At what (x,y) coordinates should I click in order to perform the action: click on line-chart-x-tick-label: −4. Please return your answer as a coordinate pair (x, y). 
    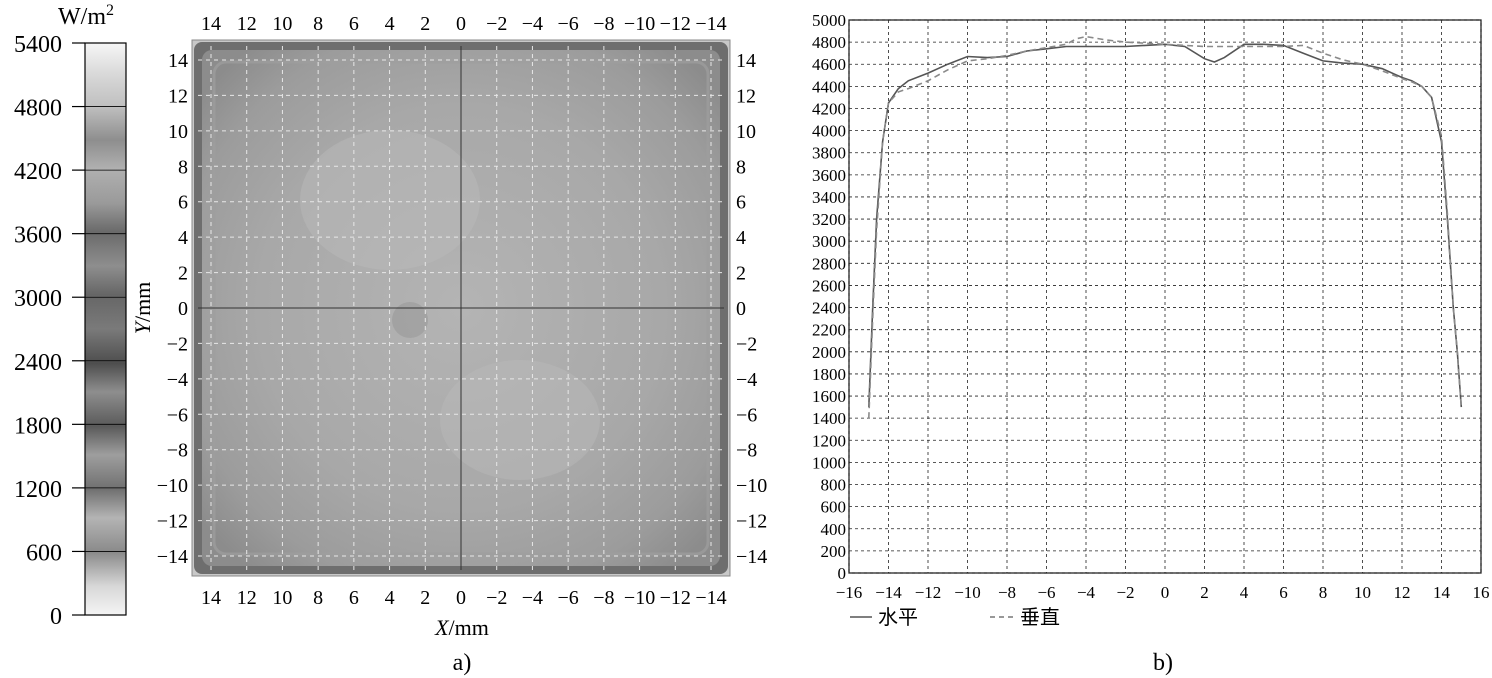
    Looking at the image, I should click on (1086, 592).